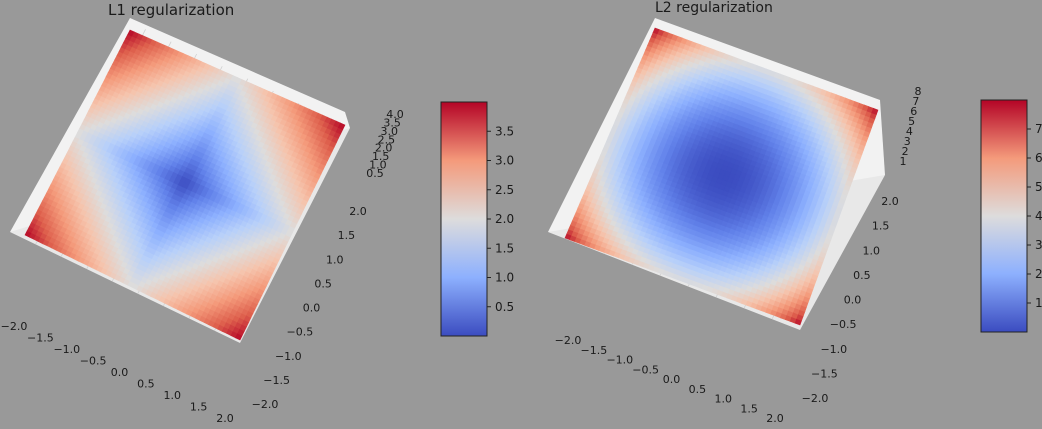  Describe the element at coordinates (1038, 158) in the screenshot. I see `colorbar-tick-label: 6` at that location.